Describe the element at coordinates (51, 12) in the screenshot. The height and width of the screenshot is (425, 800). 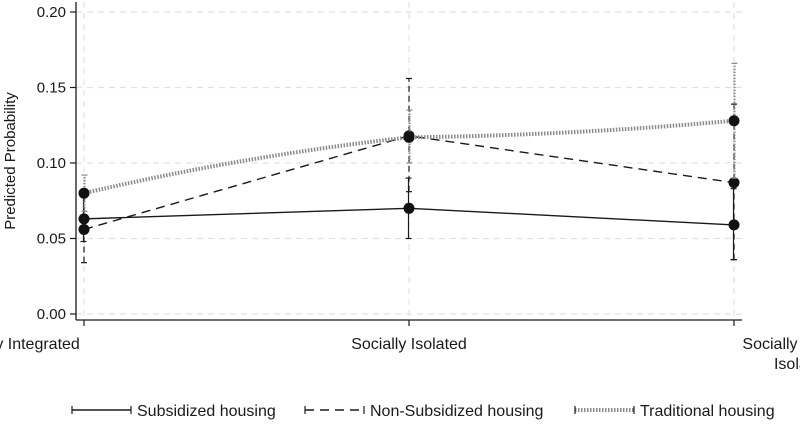
I see `y-tick-label: 0.20` at that location.